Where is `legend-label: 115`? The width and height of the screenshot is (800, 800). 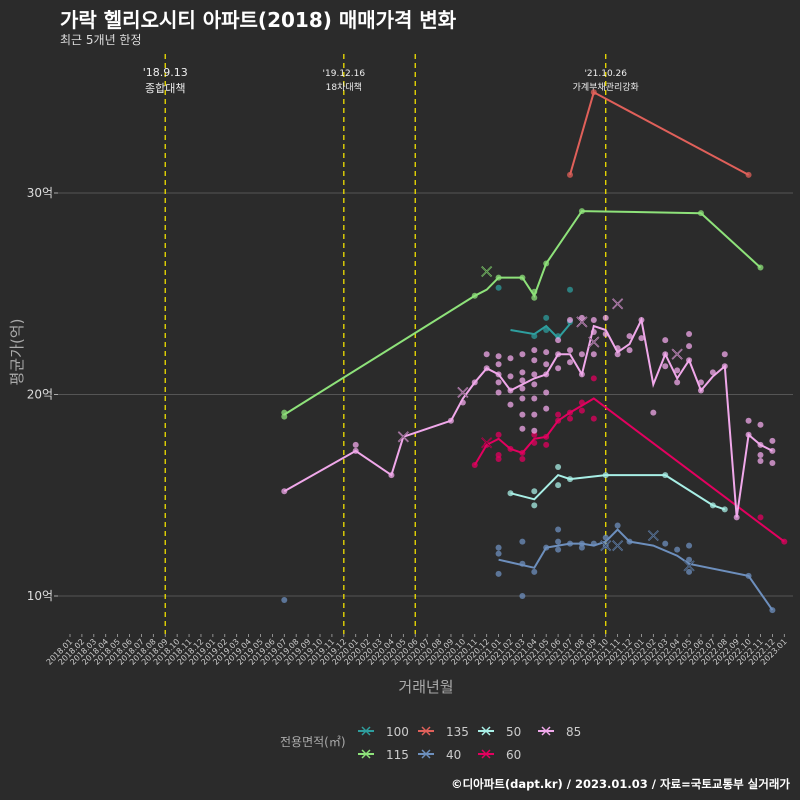
legend-label: 115 is located at coordinates (397, 755).